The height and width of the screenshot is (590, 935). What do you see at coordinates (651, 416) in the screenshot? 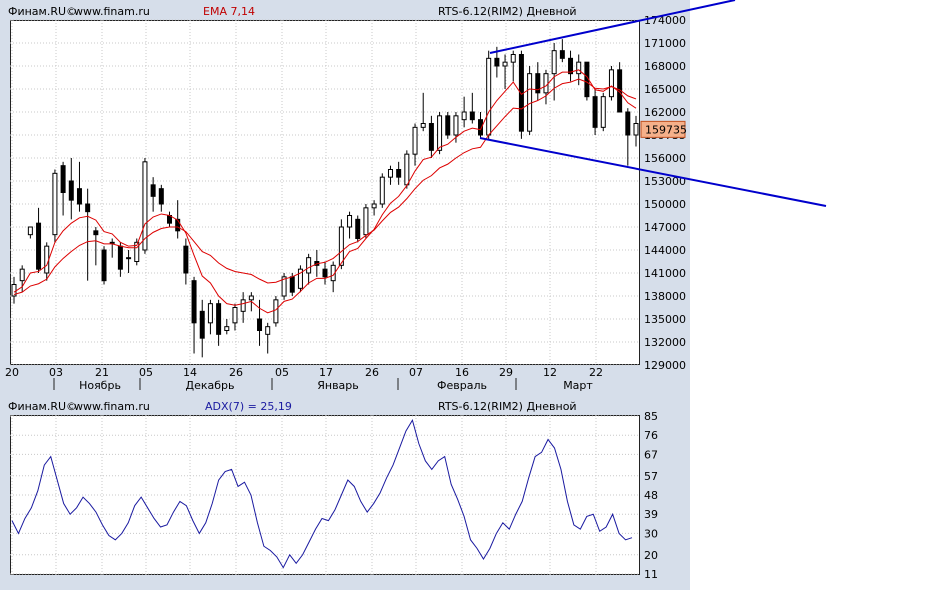
I see `adx-axis-tick: 85` at bounding box center [651, 416].